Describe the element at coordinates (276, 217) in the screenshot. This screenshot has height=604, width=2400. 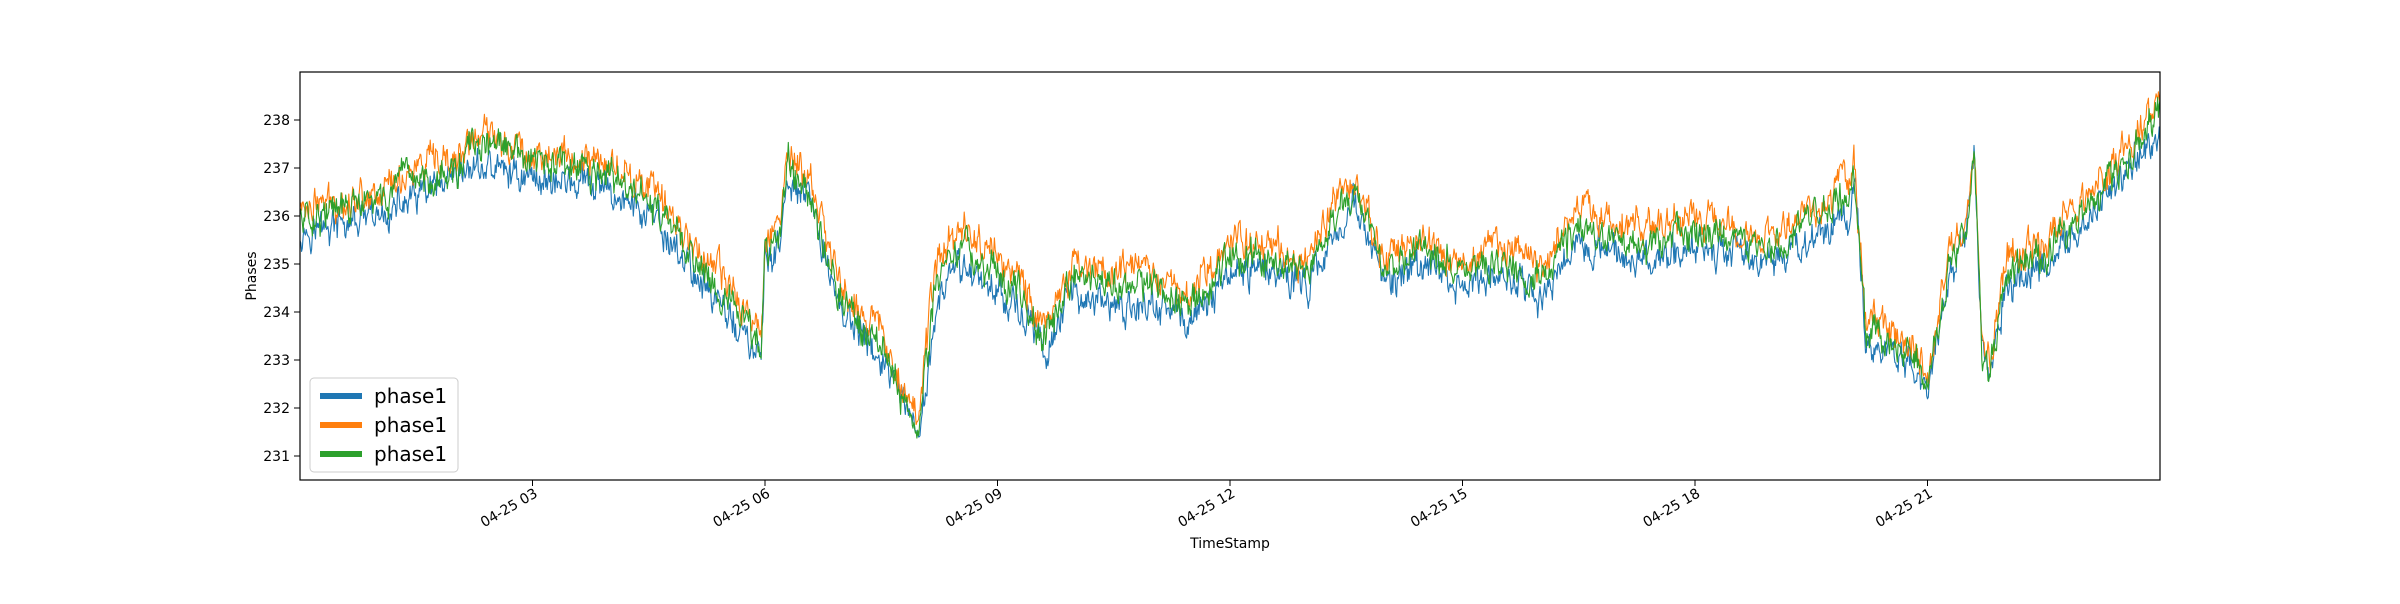
I see `y-tick-label: 236` at that location.